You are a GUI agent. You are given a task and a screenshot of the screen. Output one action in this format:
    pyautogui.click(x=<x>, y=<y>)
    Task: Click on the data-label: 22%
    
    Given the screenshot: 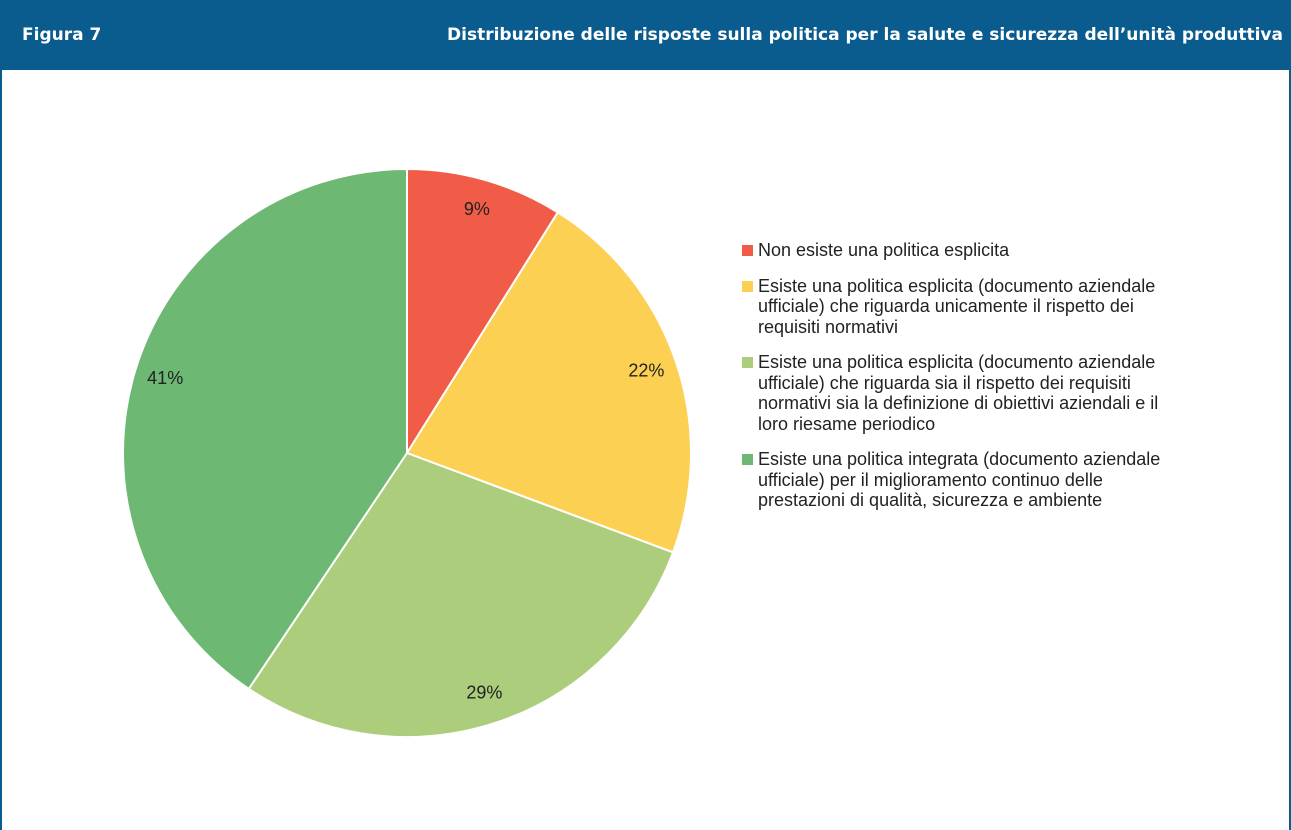 What is the action you would take?
    pyautogui.click(x=646, y=371)
    